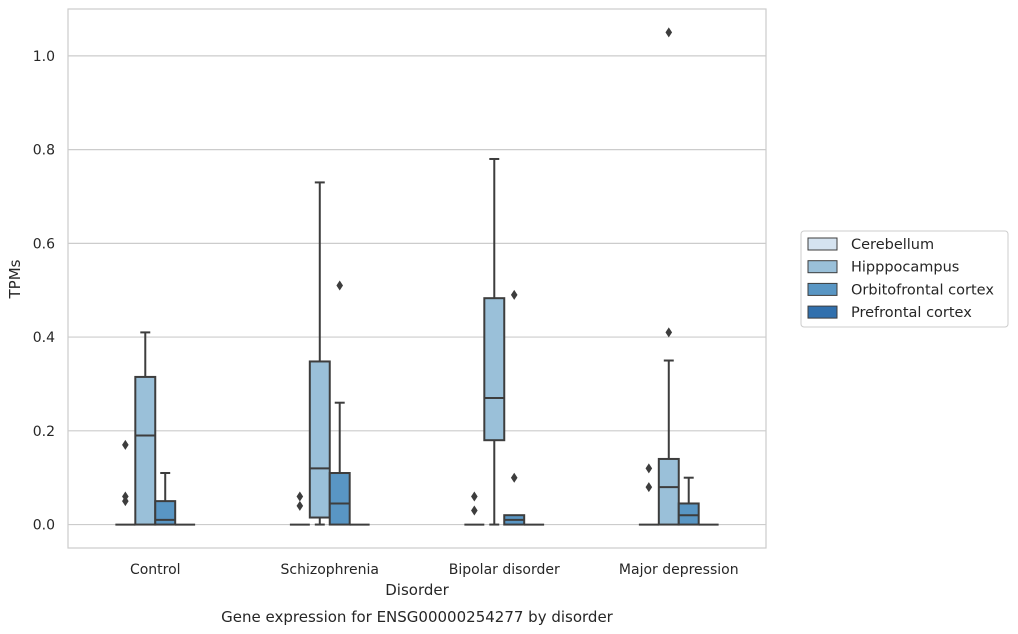 This screenshot has width=1018, height=634. I want to click on y-tick-label: 0.6, so click(44, 244).